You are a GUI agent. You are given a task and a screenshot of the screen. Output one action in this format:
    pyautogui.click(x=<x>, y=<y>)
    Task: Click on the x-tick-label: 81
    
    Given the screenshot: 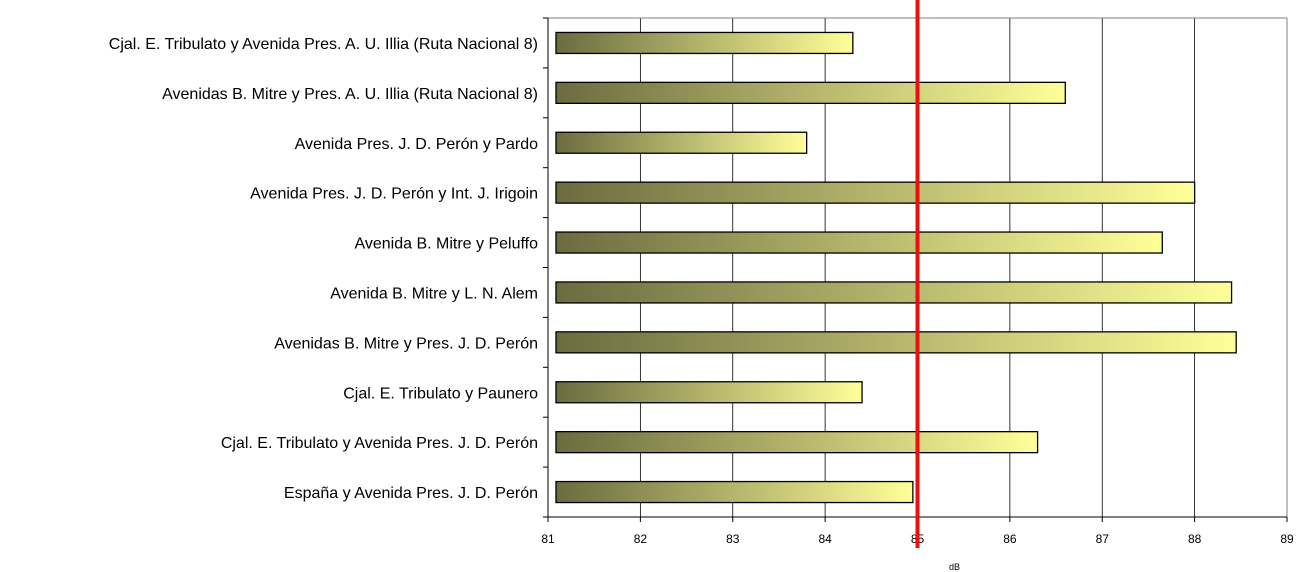 What is the action you would take?
    pyautogui.click(x=548, y=539)
    